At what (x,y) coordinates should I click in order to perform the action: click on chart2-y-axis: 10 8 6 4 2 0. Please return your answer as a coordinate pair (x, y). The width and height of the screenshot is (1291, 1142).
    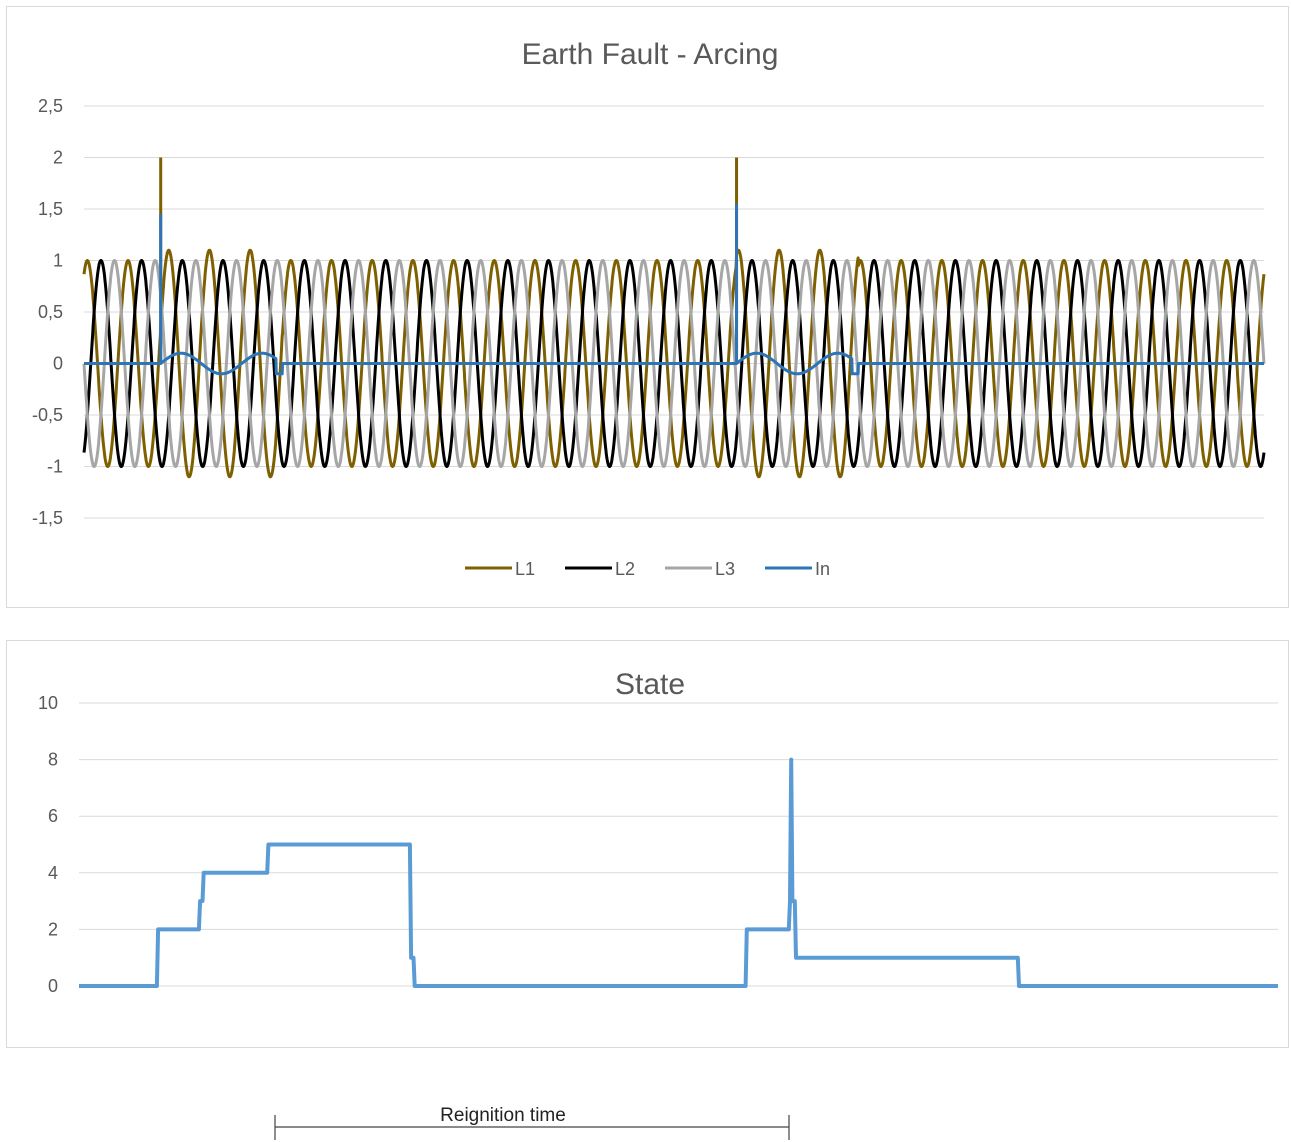
    Looking at the image, I should click on (48, 844).